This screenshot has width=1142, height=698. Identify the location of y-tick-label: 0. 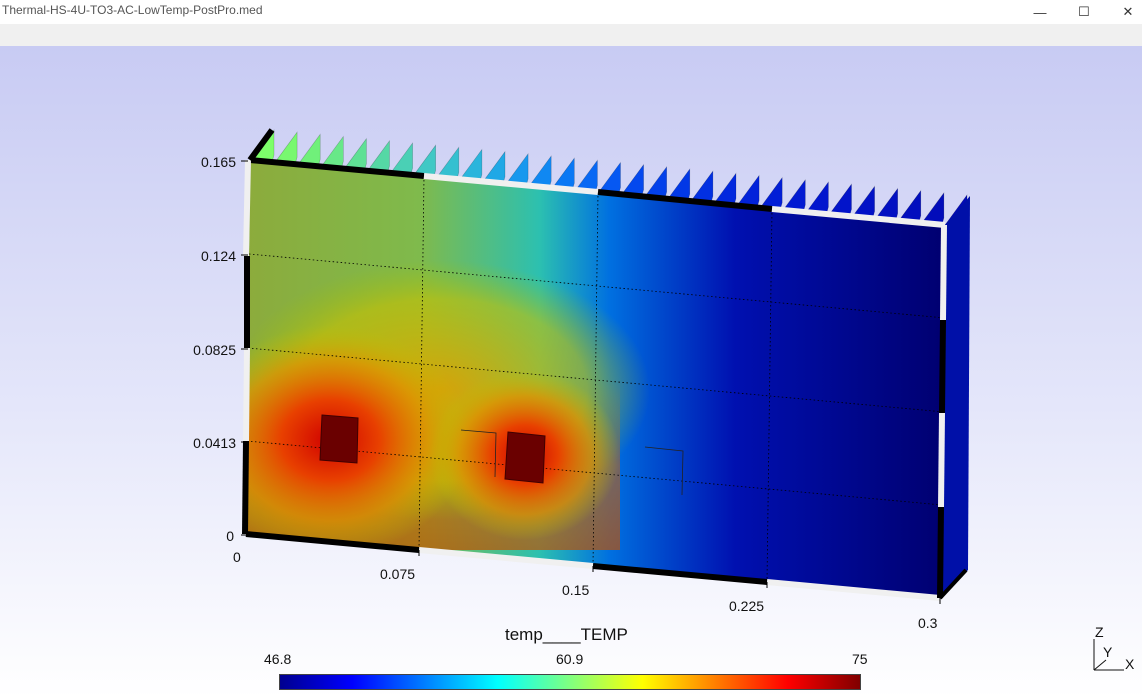
(230, 536).